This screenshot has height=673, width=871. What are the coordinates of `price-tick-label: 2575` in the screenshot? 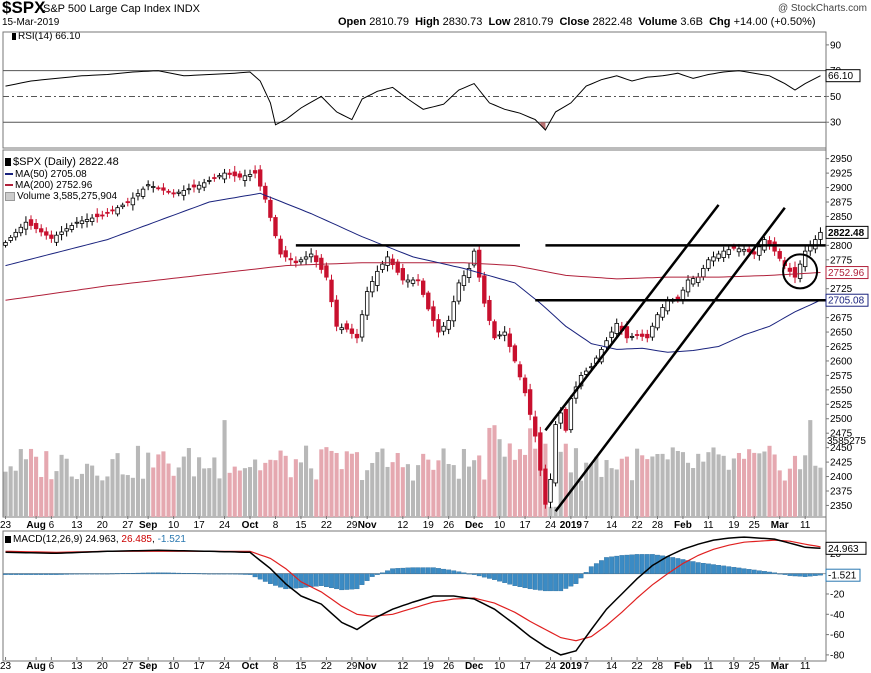 It's located at (841, 376).